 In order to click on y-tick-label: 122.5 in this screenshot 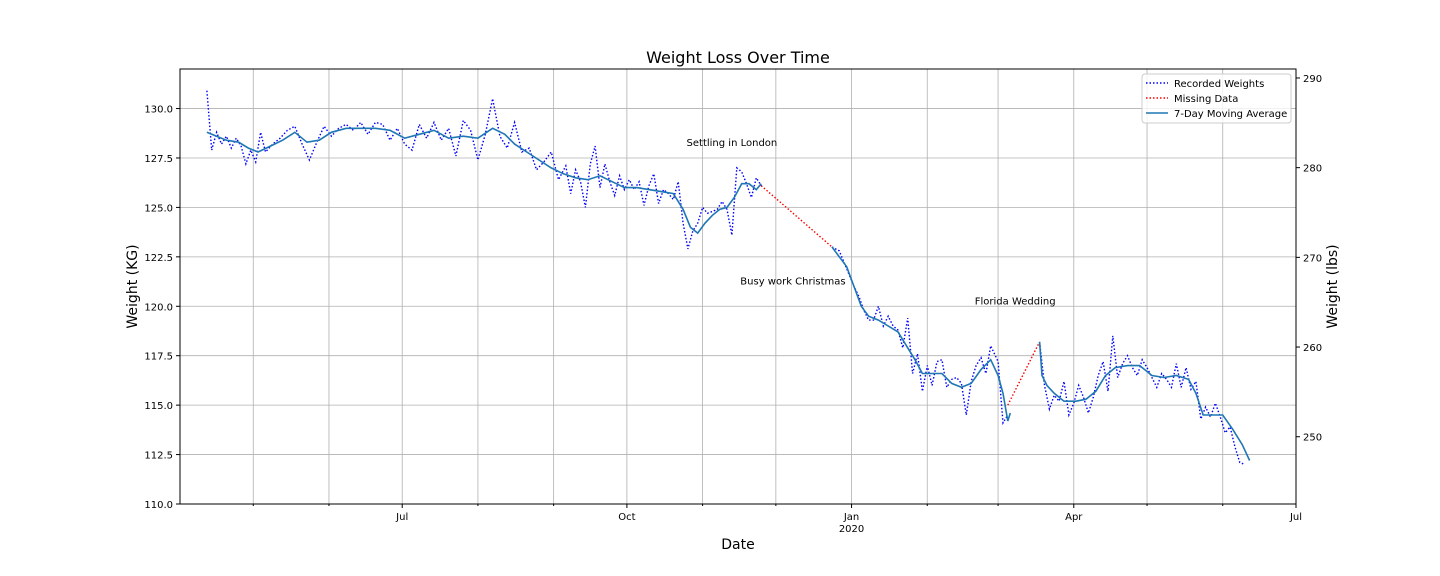, I will do `click(158, 258)`.